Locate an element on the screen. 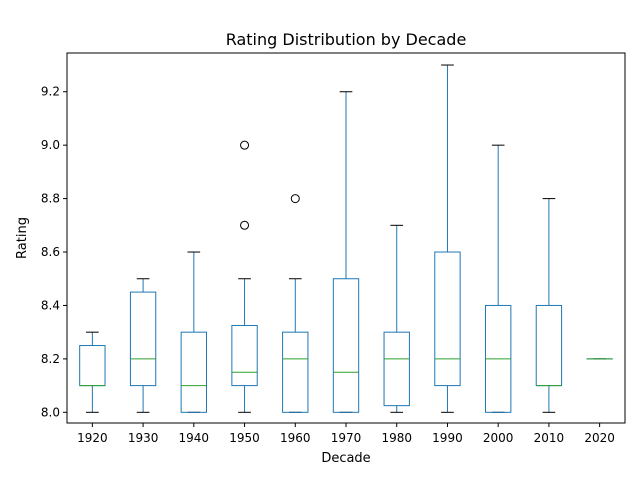  x-tick-label: 1940 is located at coordinates (194, 438).